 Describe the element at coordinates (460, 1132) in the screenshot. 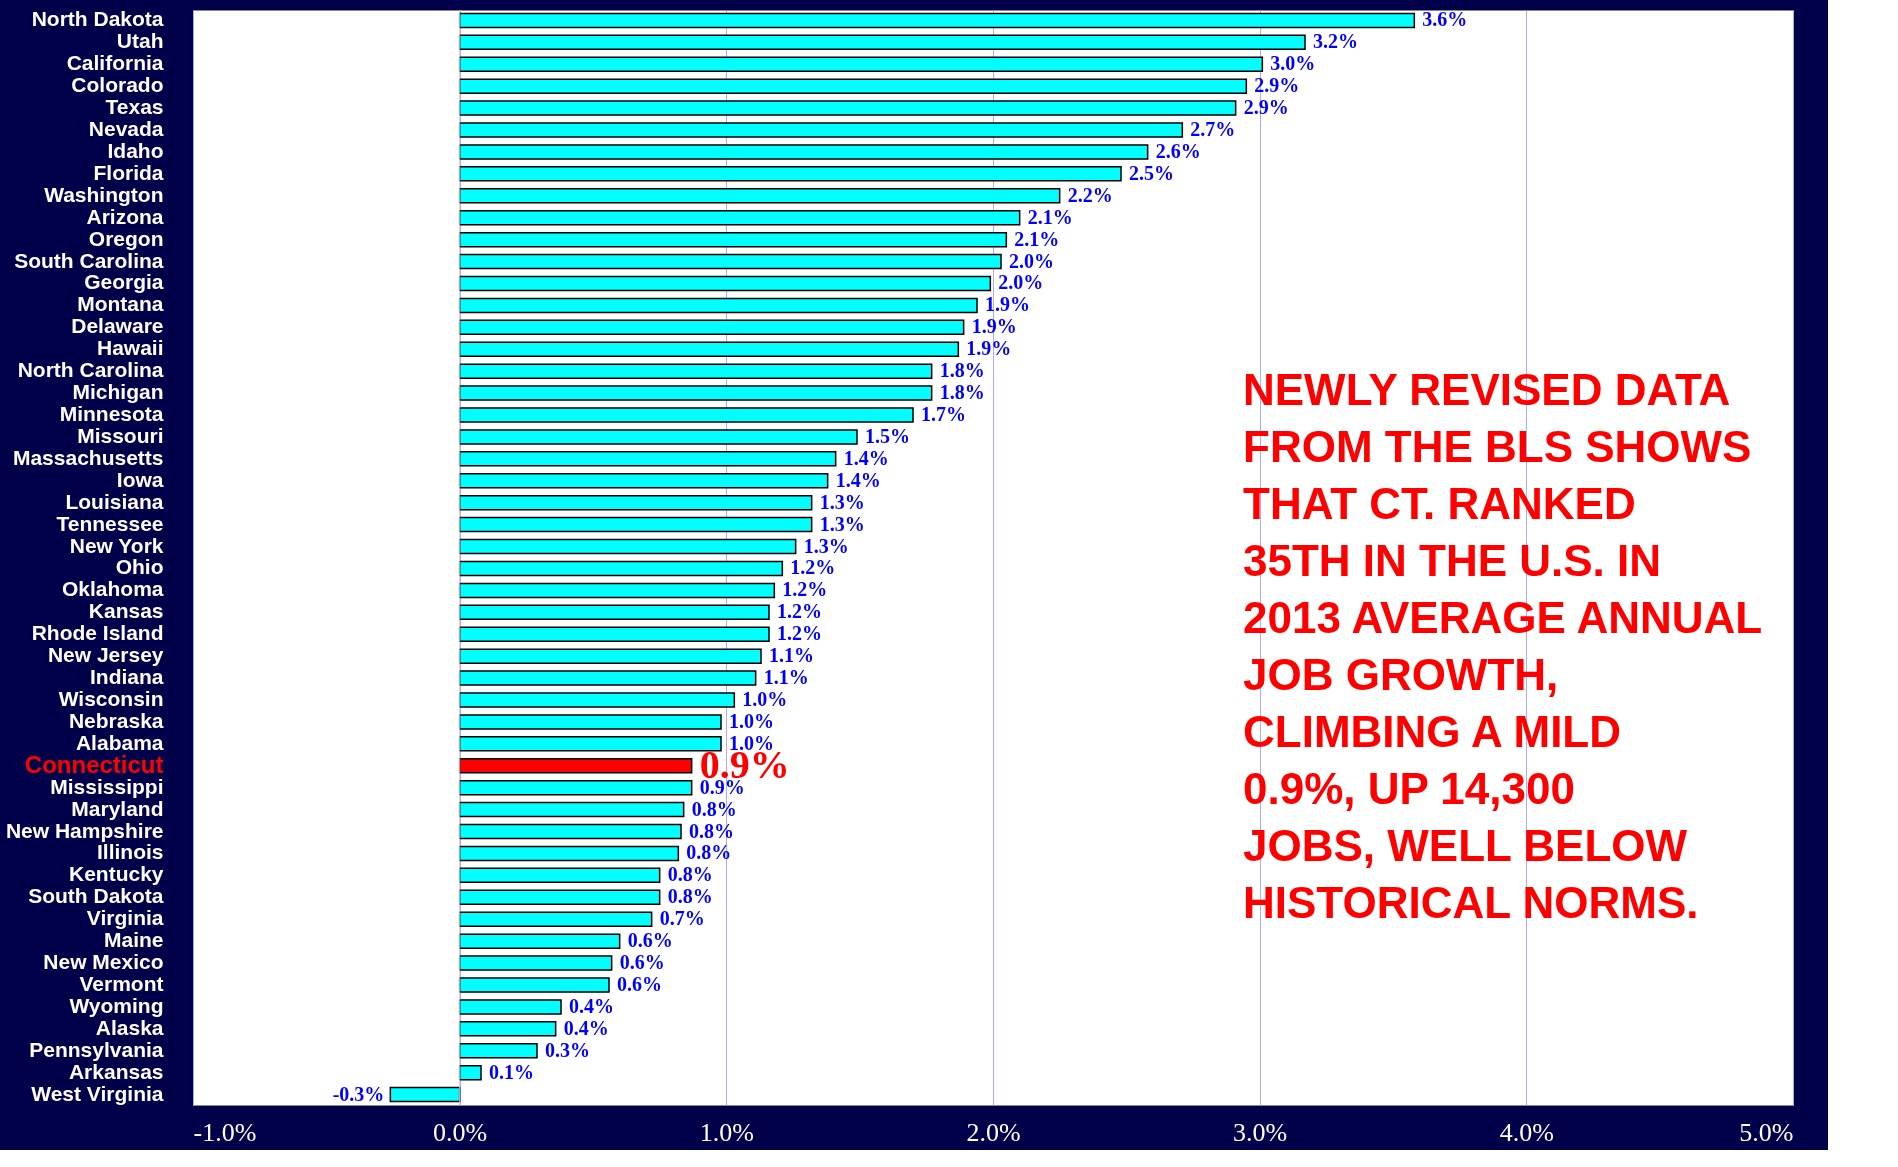

I see `x-tick-label: 0.0%` at that location.